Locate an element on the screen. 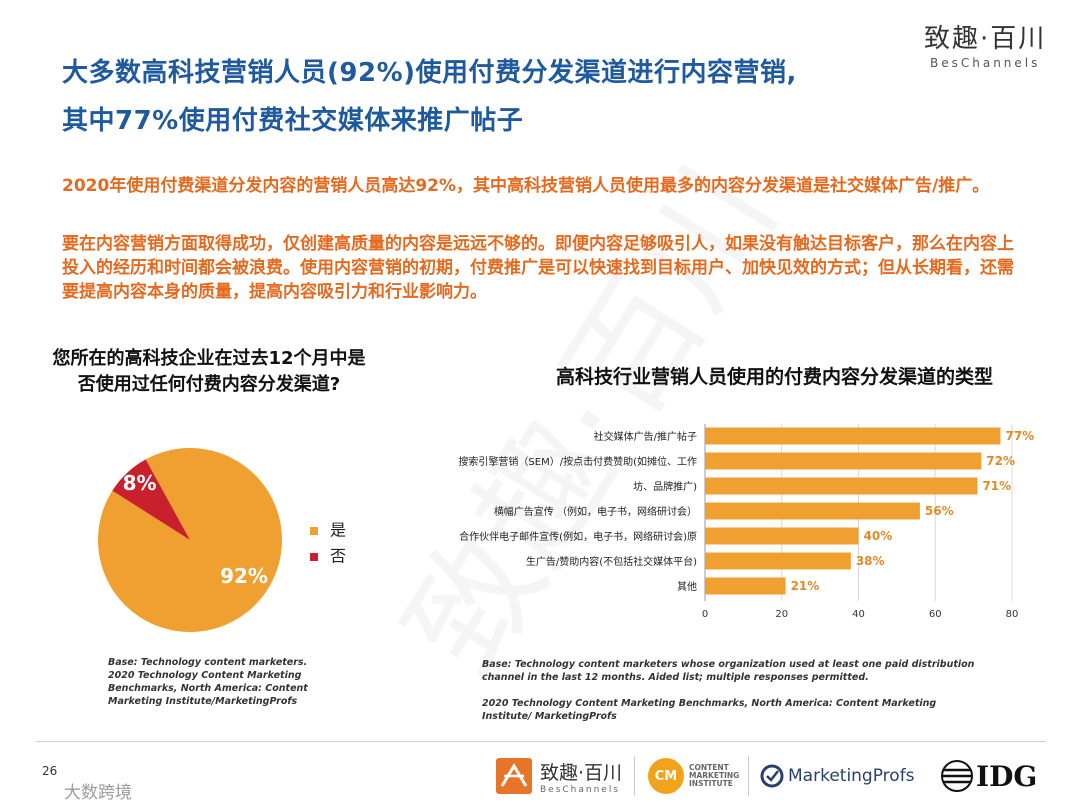  marketingprofs-text: MarketingProfs is located at coordinates (851, 776).